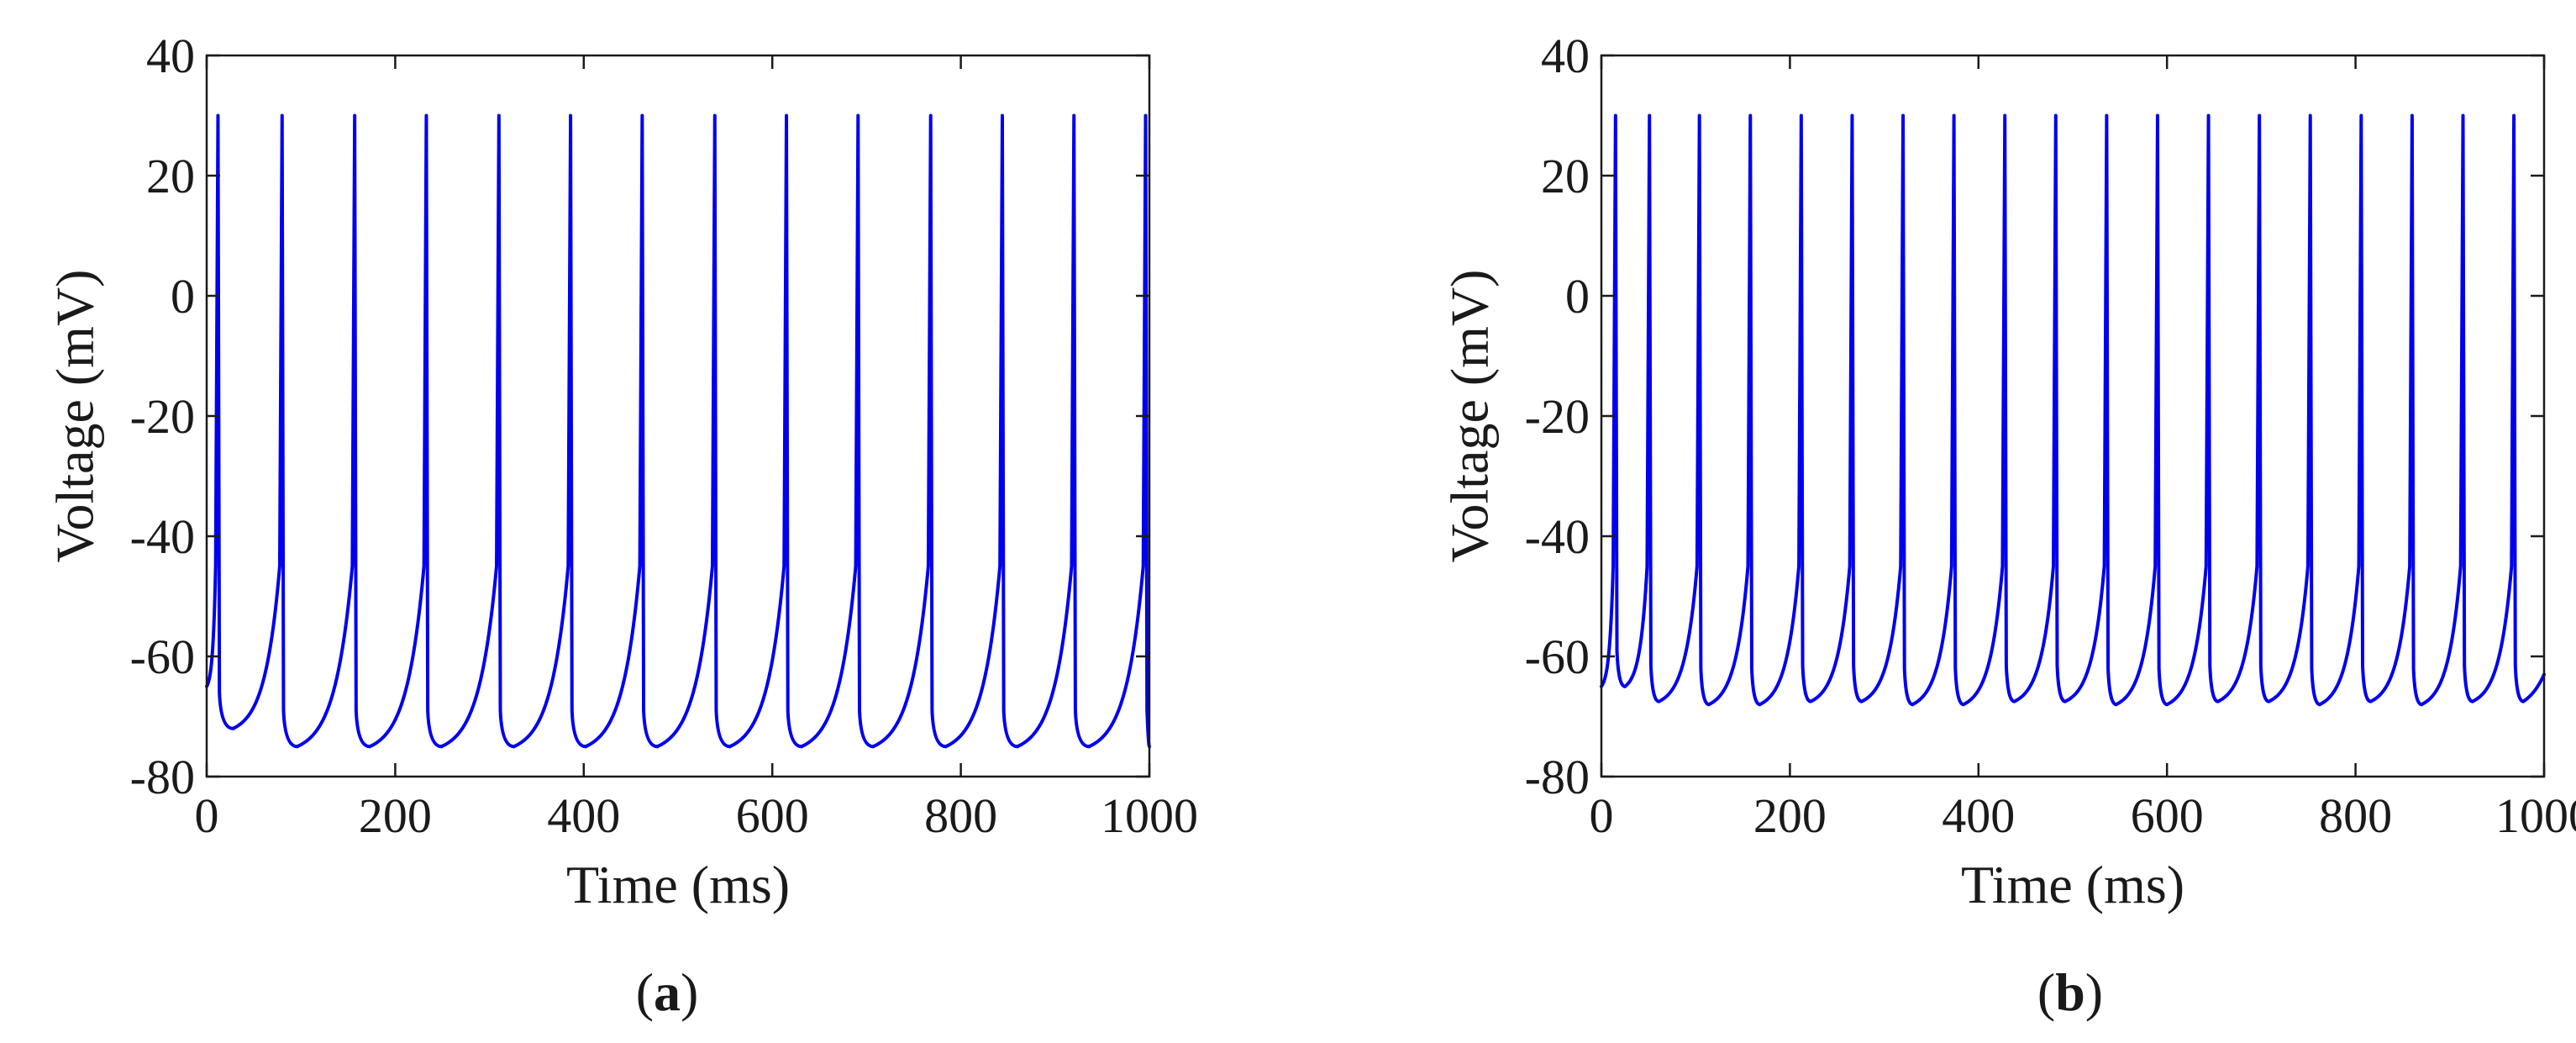 The width and height of the screenshot is (2576, 1043). Describe the element at coordinates (162, 656) in the screenshot. I see `y-tick-label-a--60: -60` at that location.